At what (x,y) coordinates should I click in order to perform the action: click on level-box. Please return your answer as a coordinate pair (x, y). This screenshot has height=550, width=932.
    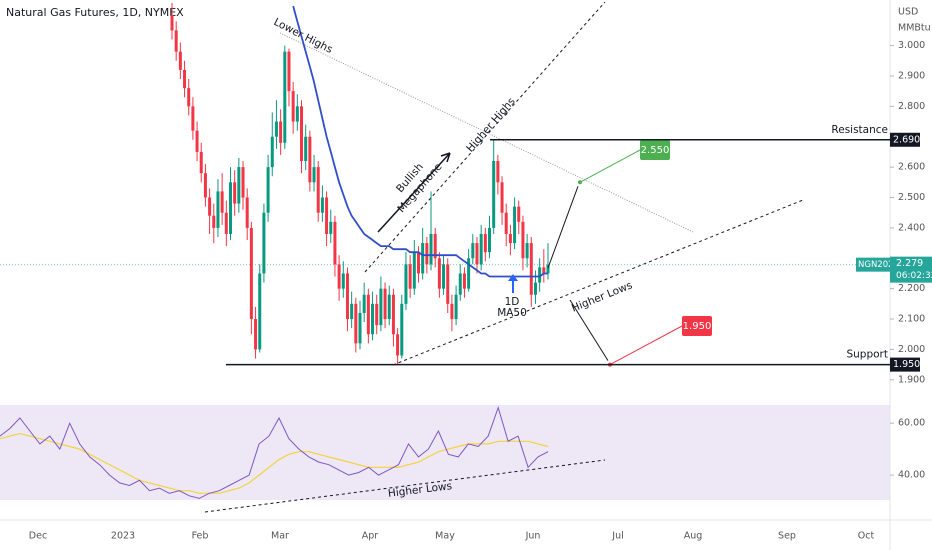
    Looking at the image, I should click on (905, 139).